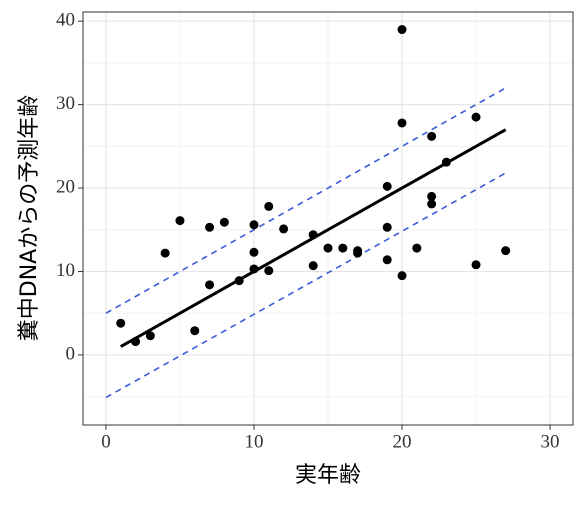  Describe the element at coordinates (65, 270) in the screenshot. I see `y-tick-label: 10` at that location.